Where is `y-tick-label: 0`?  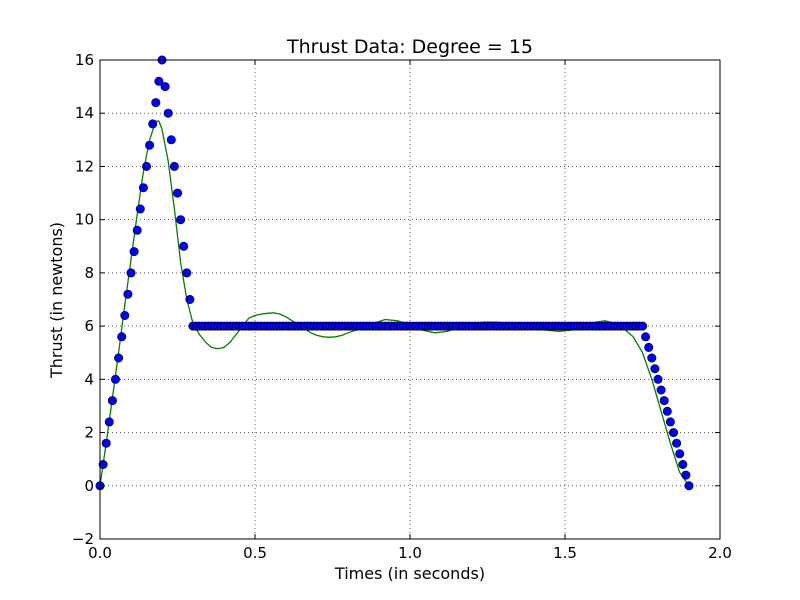 y-tick-label: 0 is located at coordinates (89, 486).